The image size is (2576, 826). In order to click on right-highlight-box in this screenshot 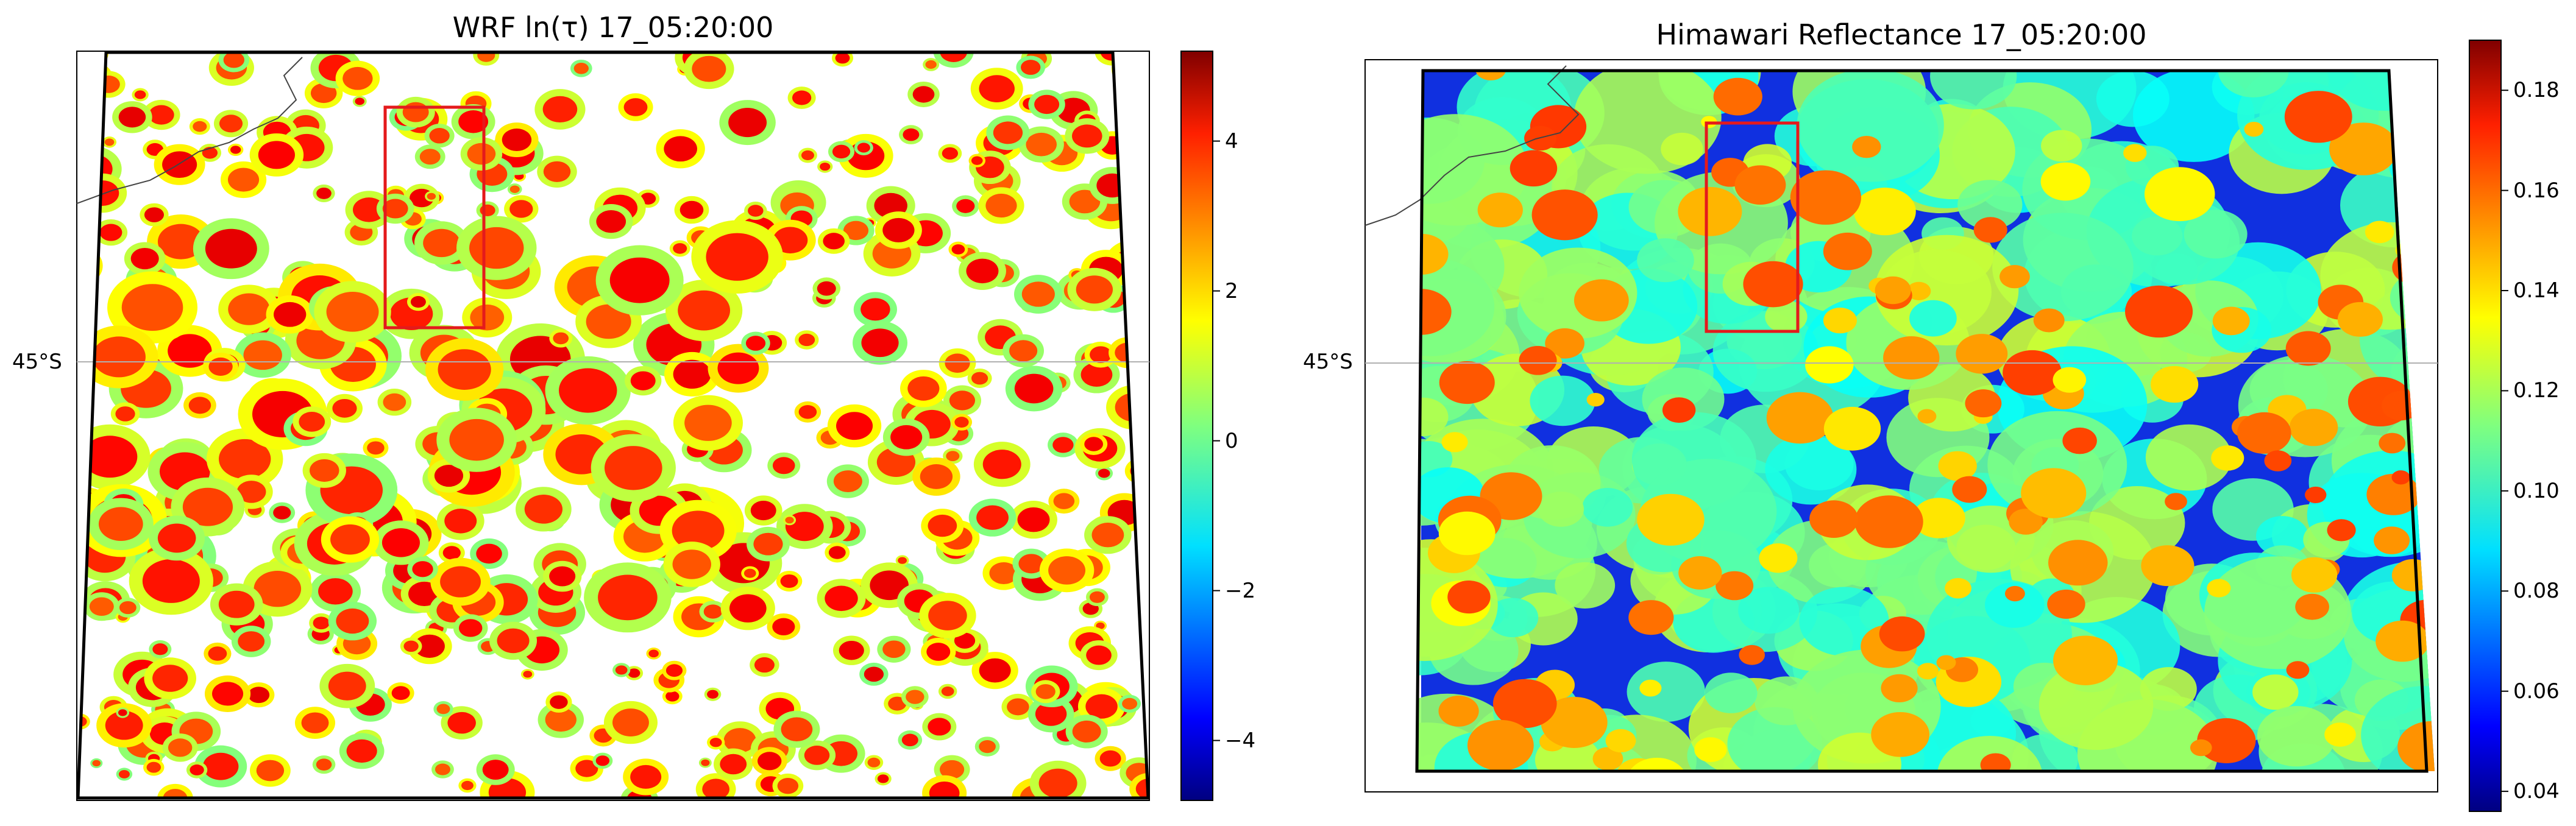, I will do `click(1753, 227)`.